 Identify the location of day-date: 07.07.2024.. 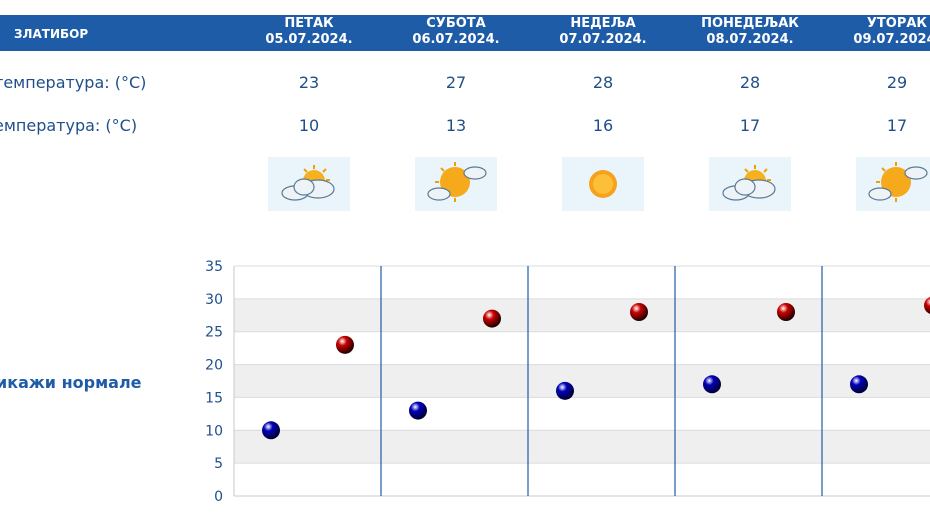
(603, 39).